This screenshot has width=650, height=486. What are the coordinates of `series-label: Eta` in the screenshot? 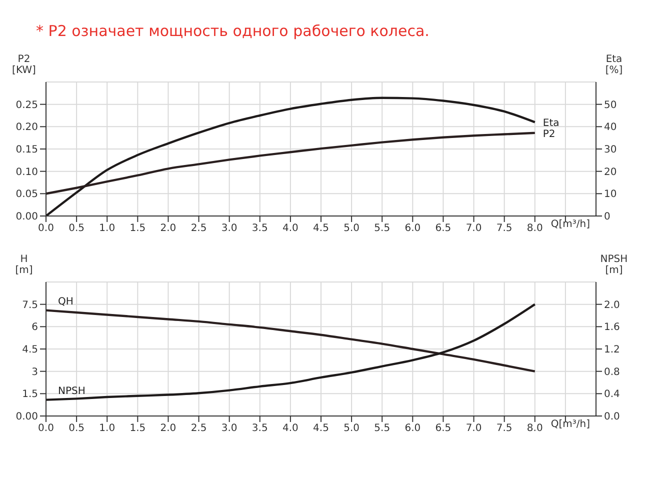 It's located at (551, 124).